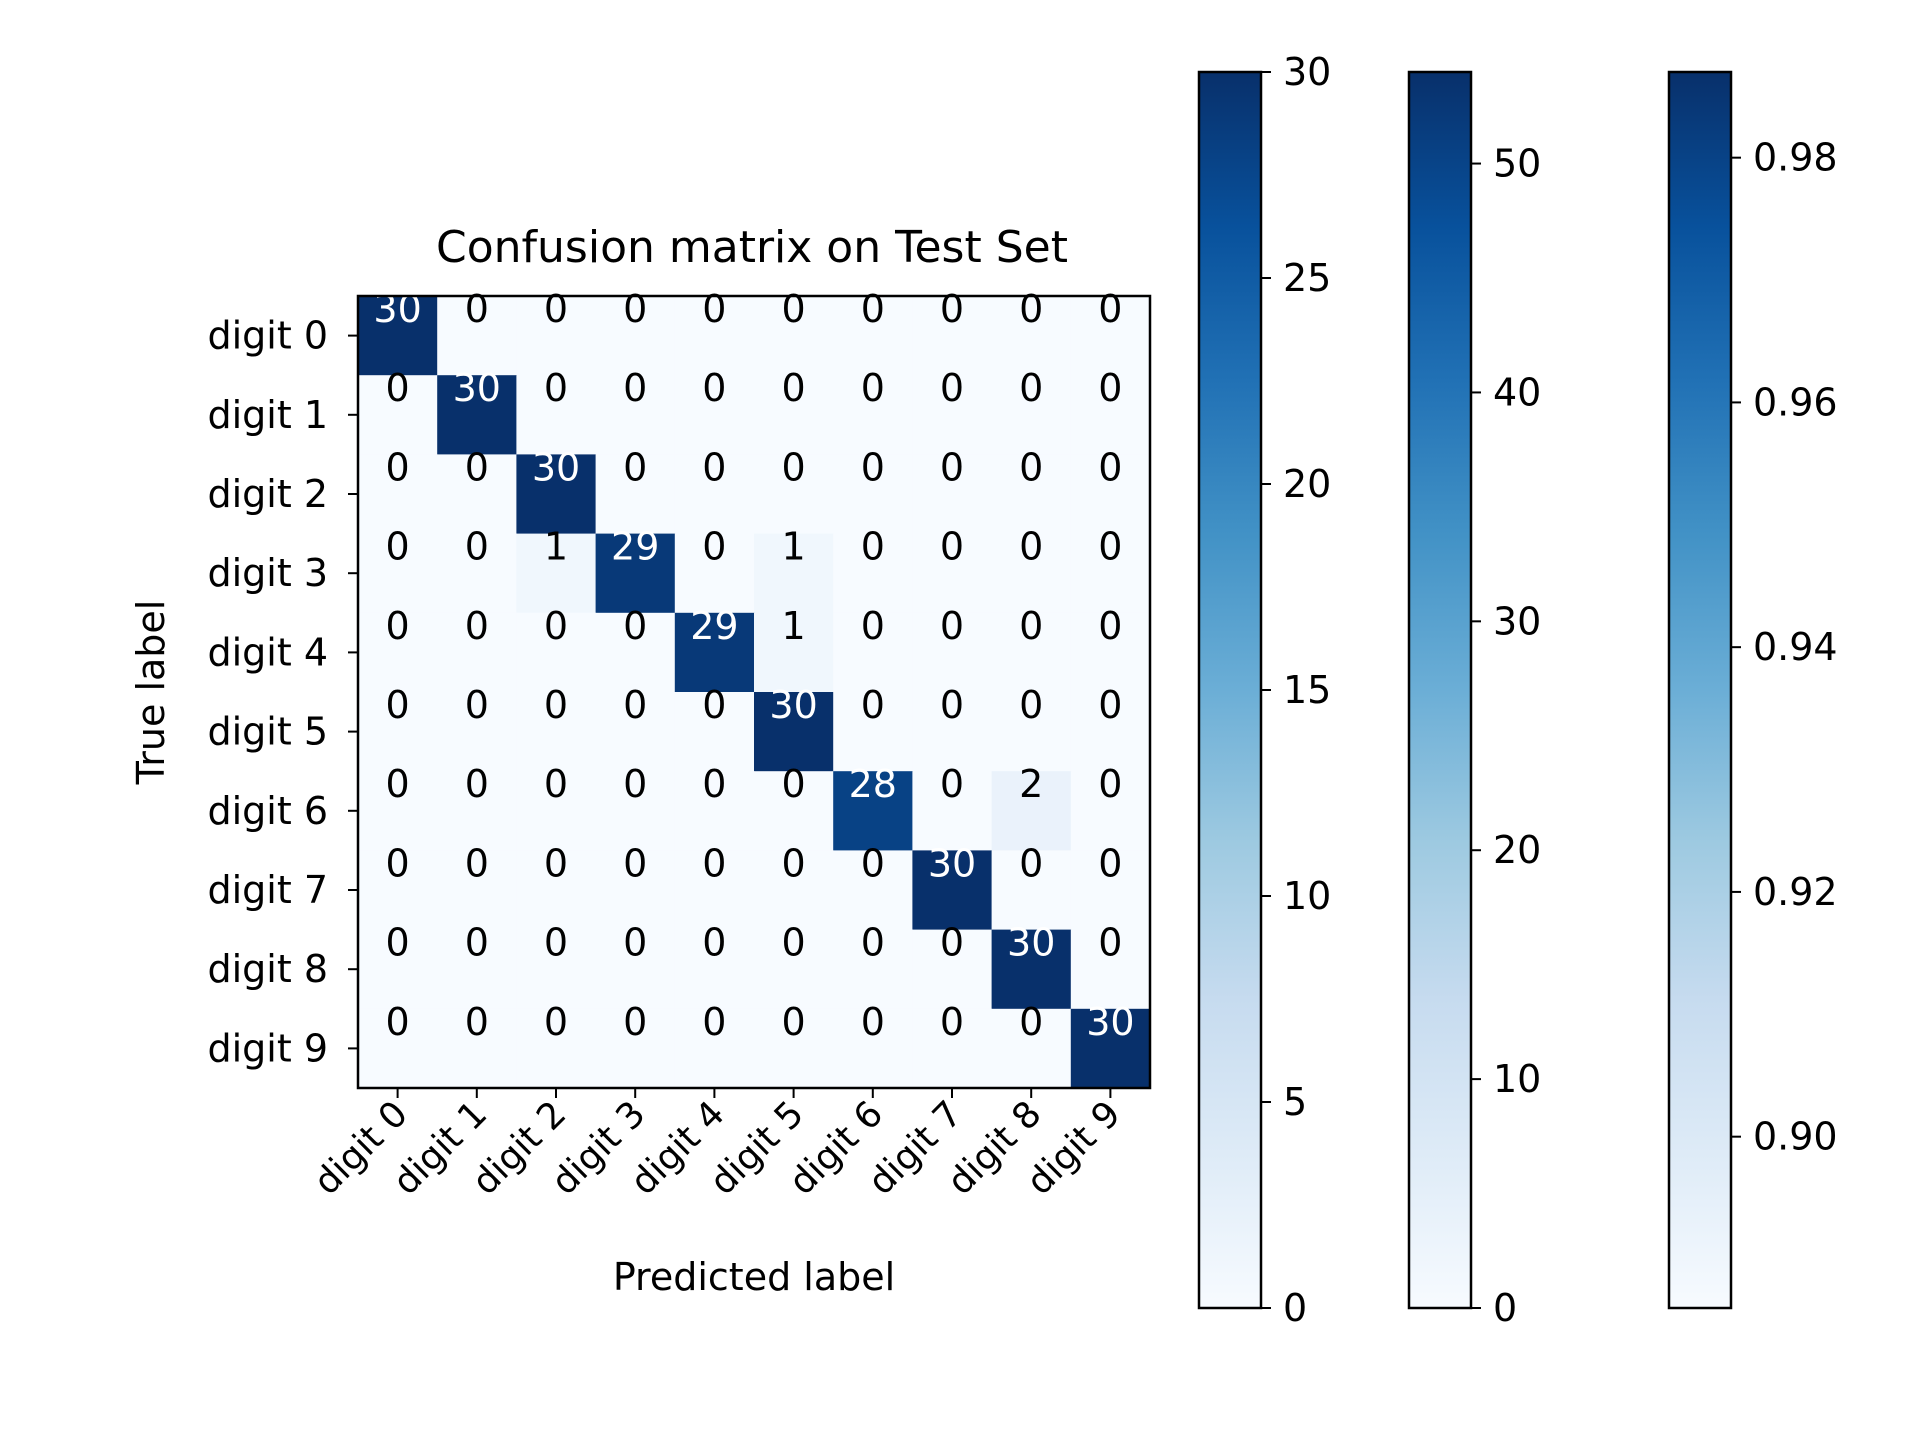  Describe the element at coordinates (1307, 72) in the screenshot. I see `colorbar-tick-label: 30` at that location.